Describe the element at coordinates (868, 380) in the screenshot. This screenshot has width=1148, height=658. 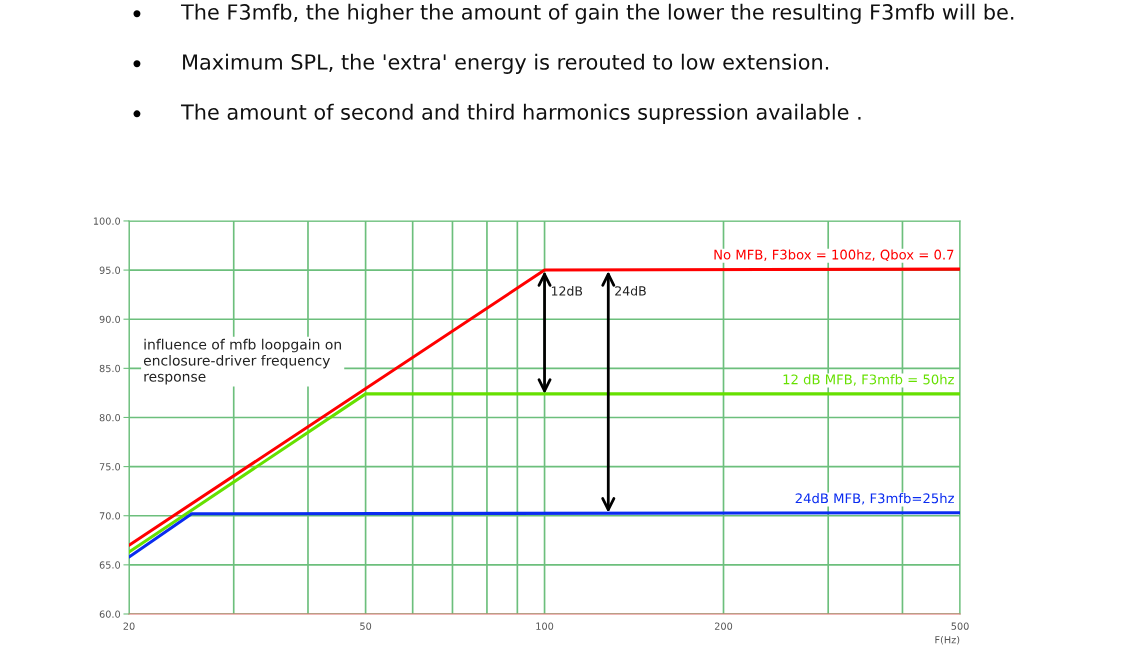
I see `series-label: 12 dB MFB, F3mfb = 50hz` at that location.